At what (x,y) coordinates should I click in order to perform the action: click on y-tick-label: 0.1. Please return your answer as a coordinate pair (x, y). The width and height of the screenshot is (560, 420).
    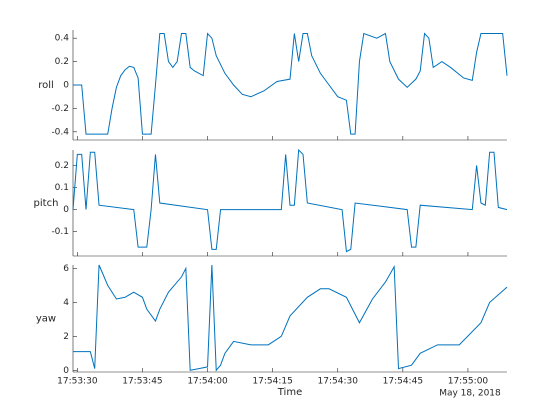
    Looking at the image, I should click on (62, 188).